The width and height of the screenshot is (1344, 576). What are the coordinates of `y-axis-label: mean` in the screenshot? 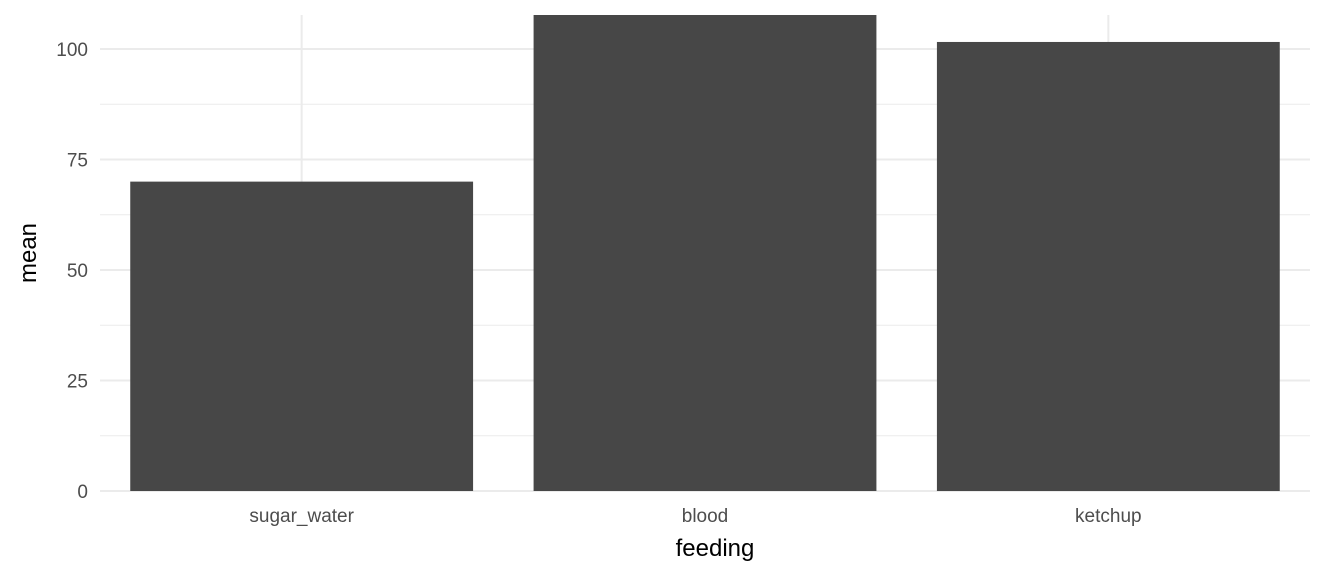 It's located at (28, 253).